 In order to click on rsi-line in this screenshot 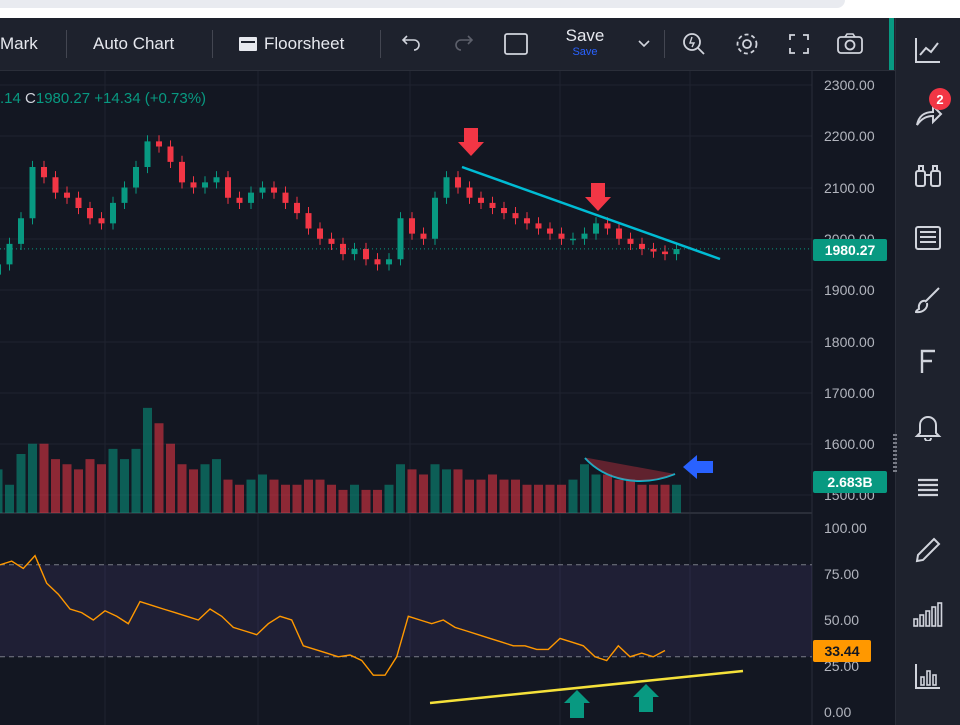, I will do `click(333, 615)`.